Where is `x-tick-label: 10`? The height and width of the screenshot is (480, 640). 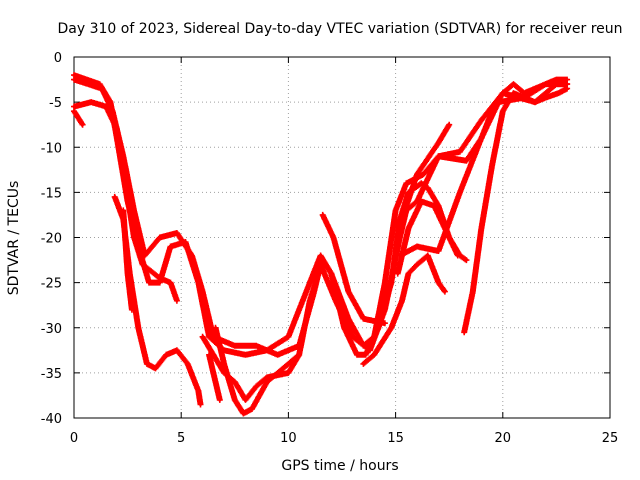
x-tick-label: 10 is located at coordinates (288, 438).